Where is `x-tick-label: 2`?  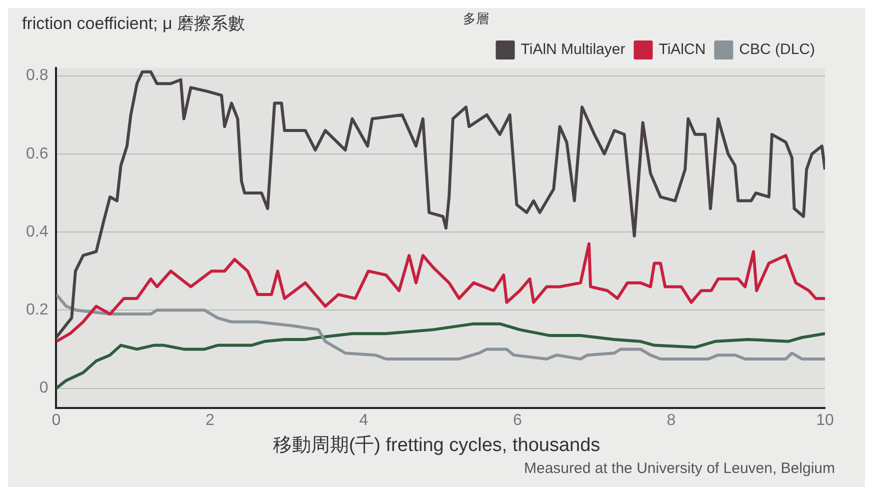
x-tick-label: 2 is located at coordinates (210, 420).